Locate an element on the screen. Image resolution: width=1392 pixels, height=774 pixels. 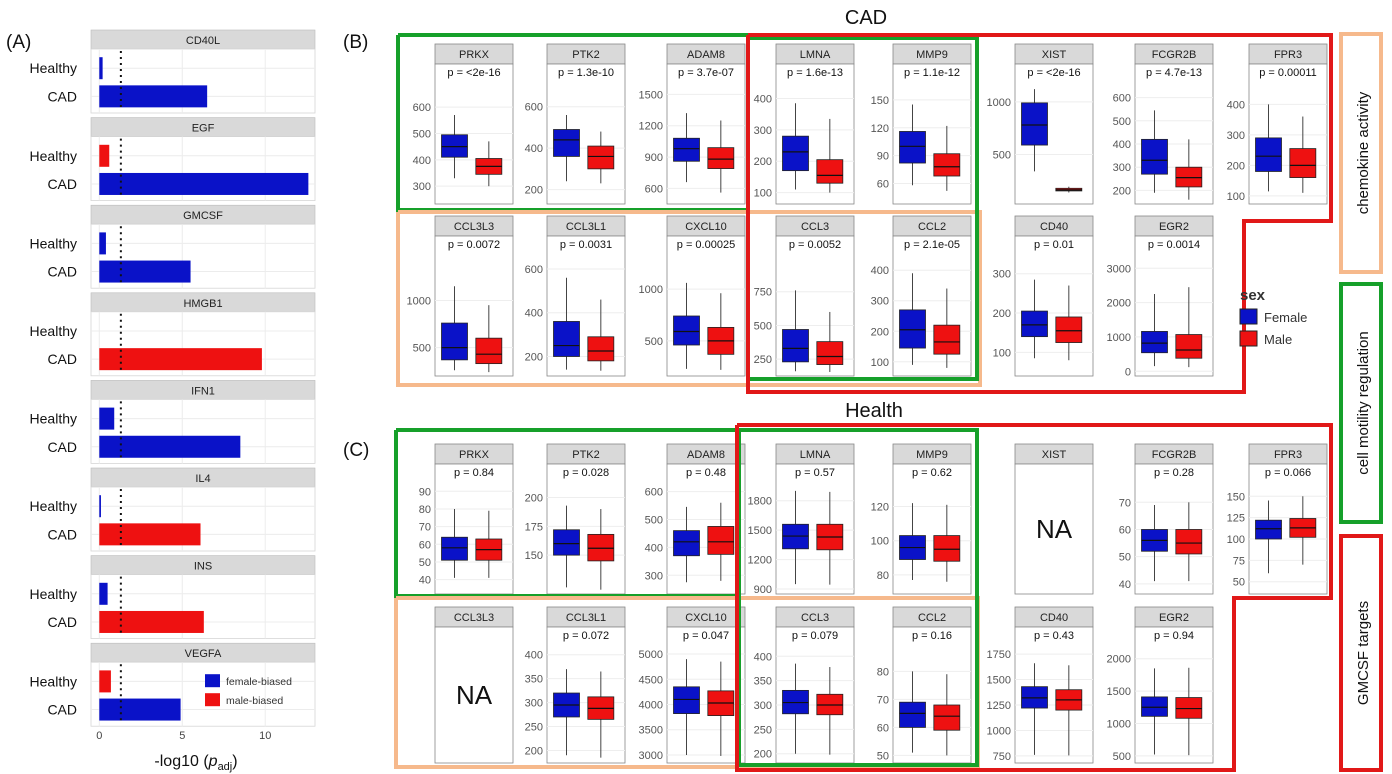
boxplot-ccl2: CCL2 50 60 70 80 p = 0.16 is located at coordinates (924, 685).